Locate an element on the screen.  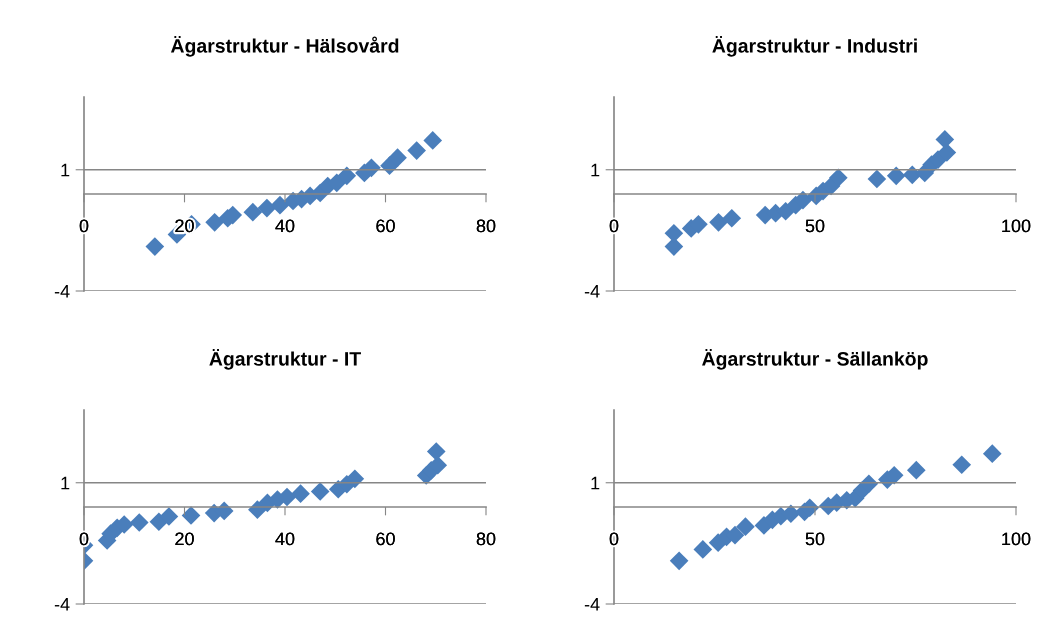
x-tick-label: 20 is located at coordinates (184, 539).